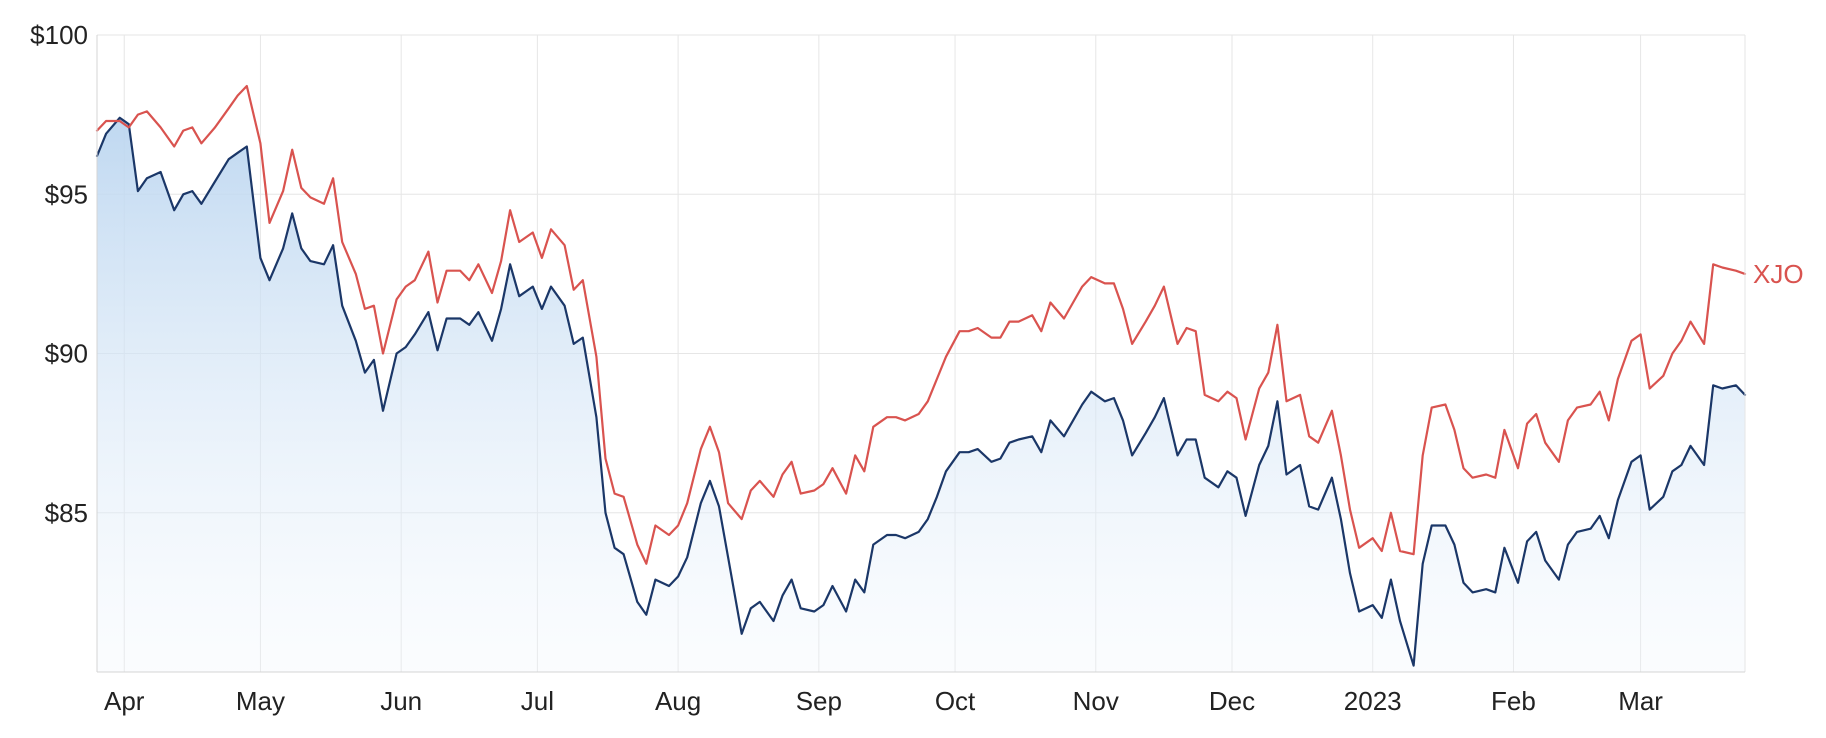 This screenshot has width=1826, height=738. What do you see at coordinates (678, 701) in the screenshot?
I see `x-tick-label: Aug` at bounding box center [678, 701].